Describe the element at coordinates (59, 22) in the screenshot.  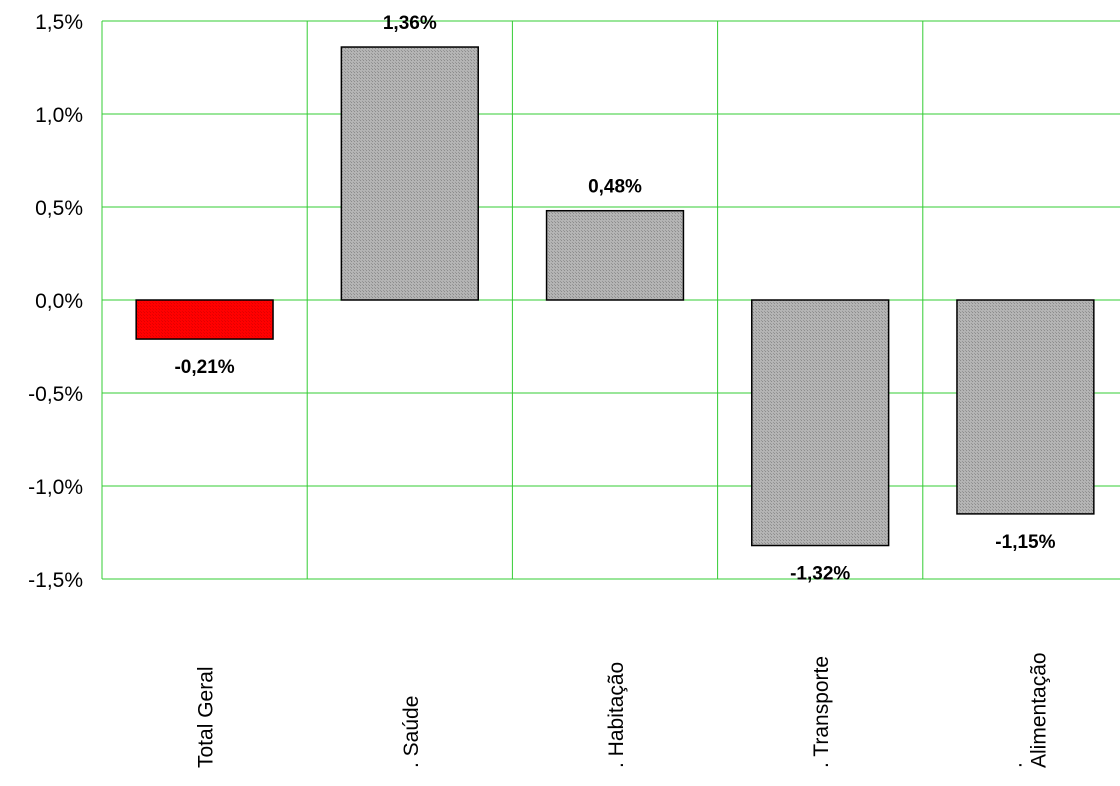
I see `y-tick-label: 1,5%` at that location.